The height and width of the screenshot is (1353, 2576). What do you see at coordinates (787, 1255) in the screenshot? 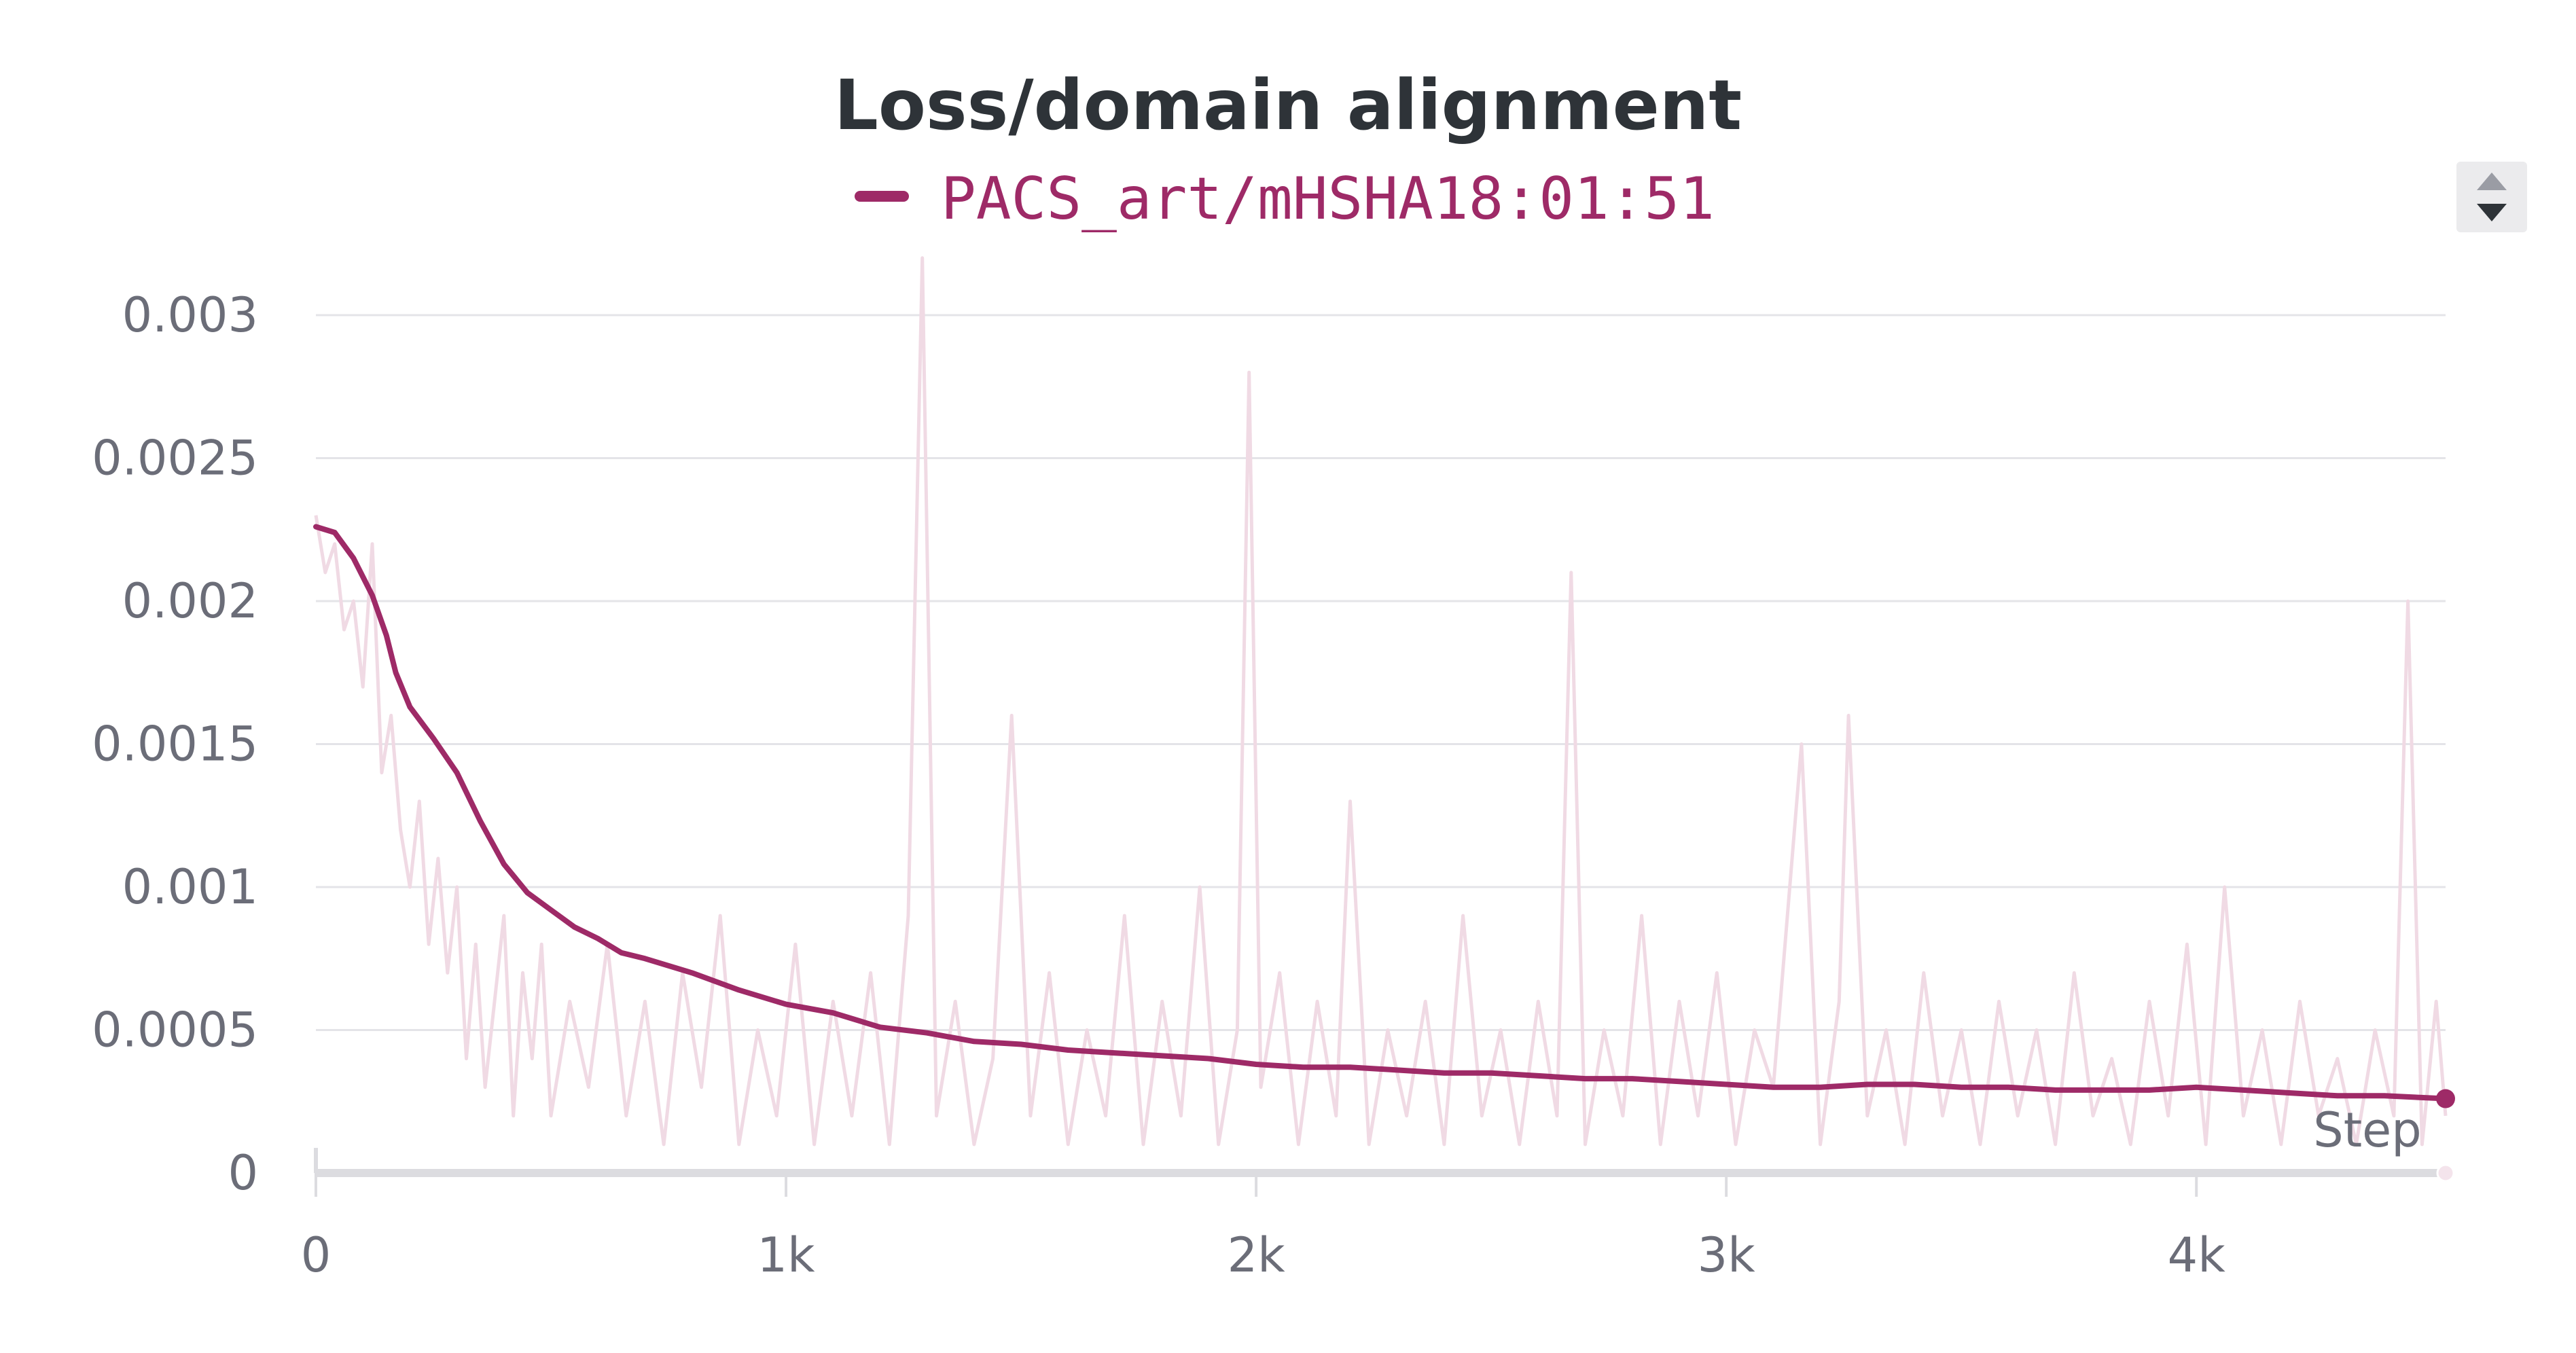
I see `x-tick-label: 1k` at bounding box center [787, 1255].